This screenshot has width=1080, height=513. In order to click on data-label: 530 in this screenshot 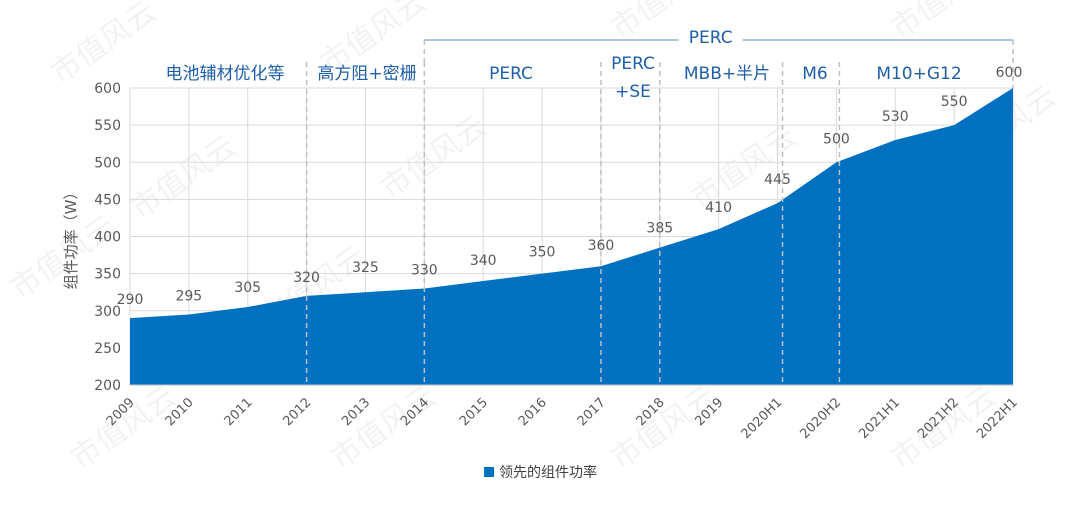, I will do `click(895, 117)`.